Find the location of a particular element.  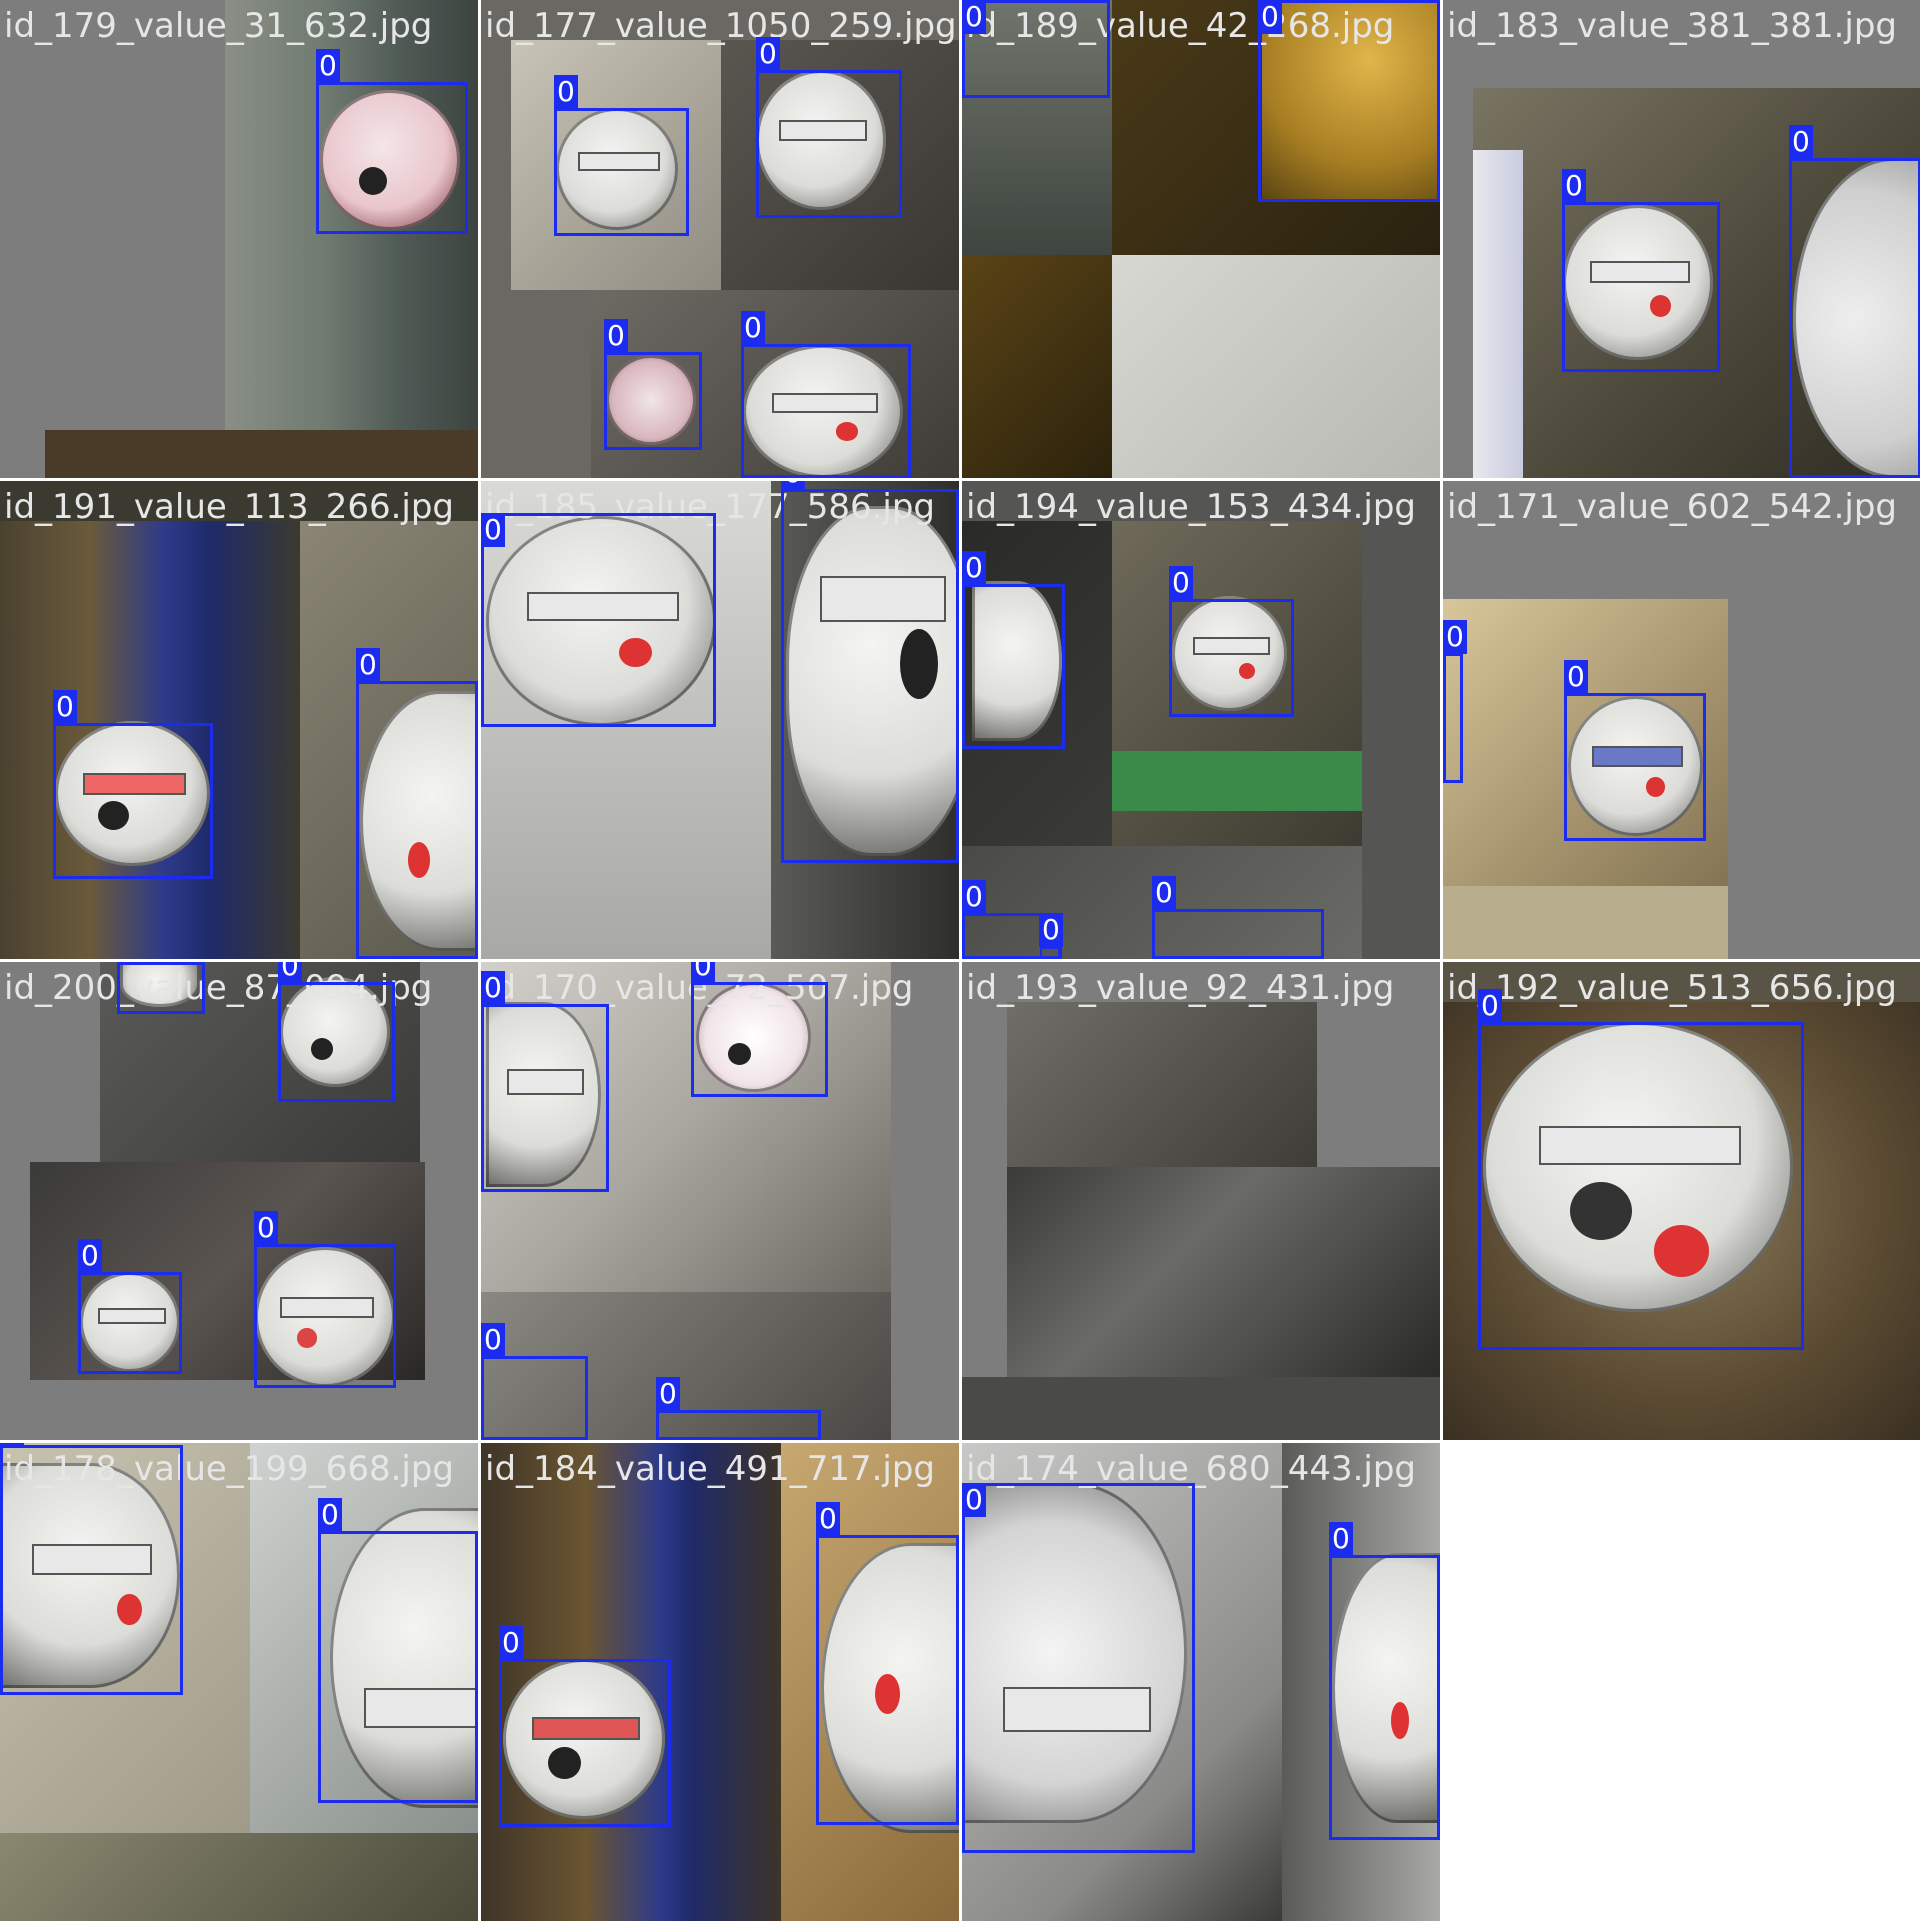

tile-6: id_185_value_177_586.jpg 0 0 is located at coordinates (720, 720).